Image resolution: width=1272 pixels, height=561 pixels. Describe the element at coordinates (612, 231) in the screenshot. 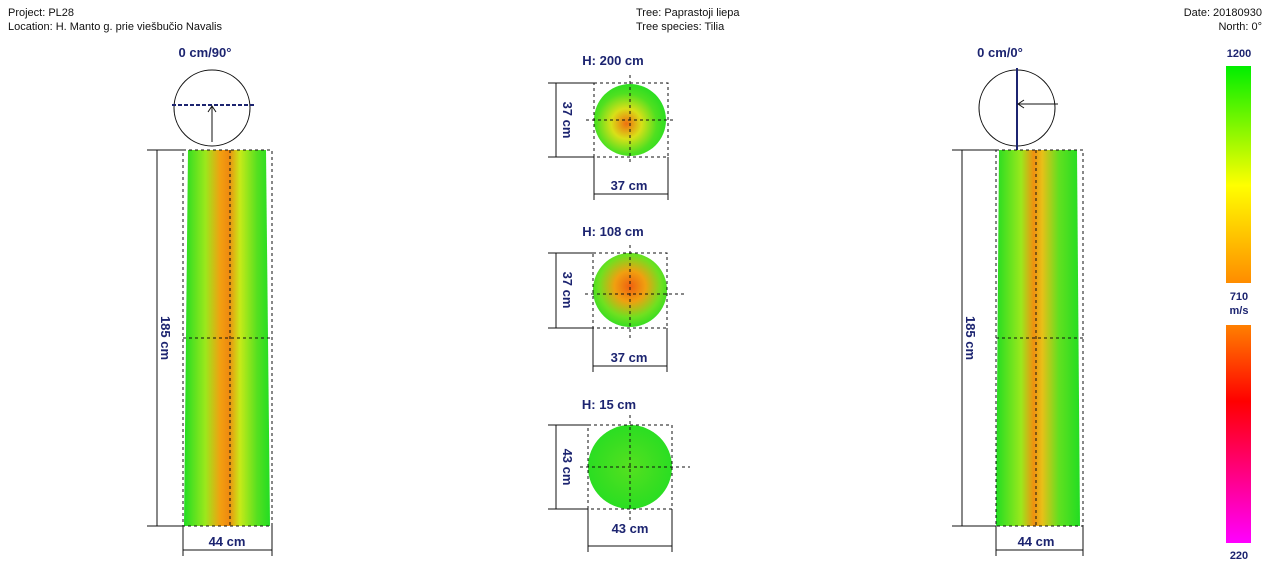

I see `slice-label: H: 108 cm` at that location.